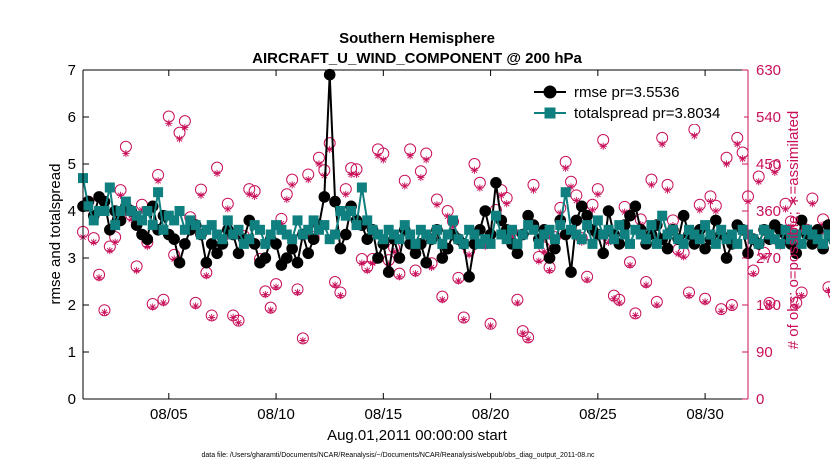  Describe the element at coordinates (793, 230) in the screenshot. I see `y2-axis-label: # of obs: o=possible; ∗=assimilated` at that location.